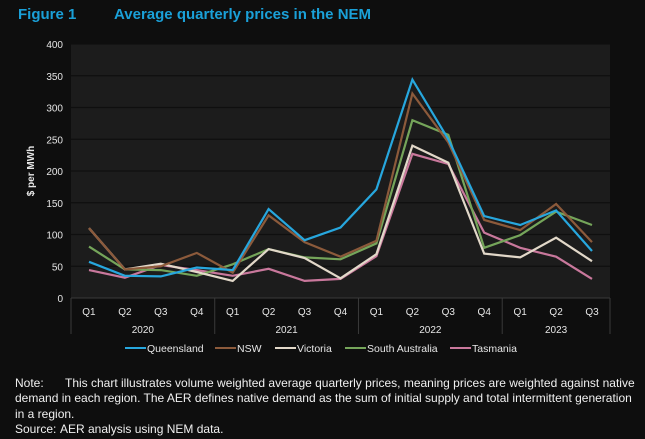  I want to click on x-group-label: 2020, so click(143, 330).